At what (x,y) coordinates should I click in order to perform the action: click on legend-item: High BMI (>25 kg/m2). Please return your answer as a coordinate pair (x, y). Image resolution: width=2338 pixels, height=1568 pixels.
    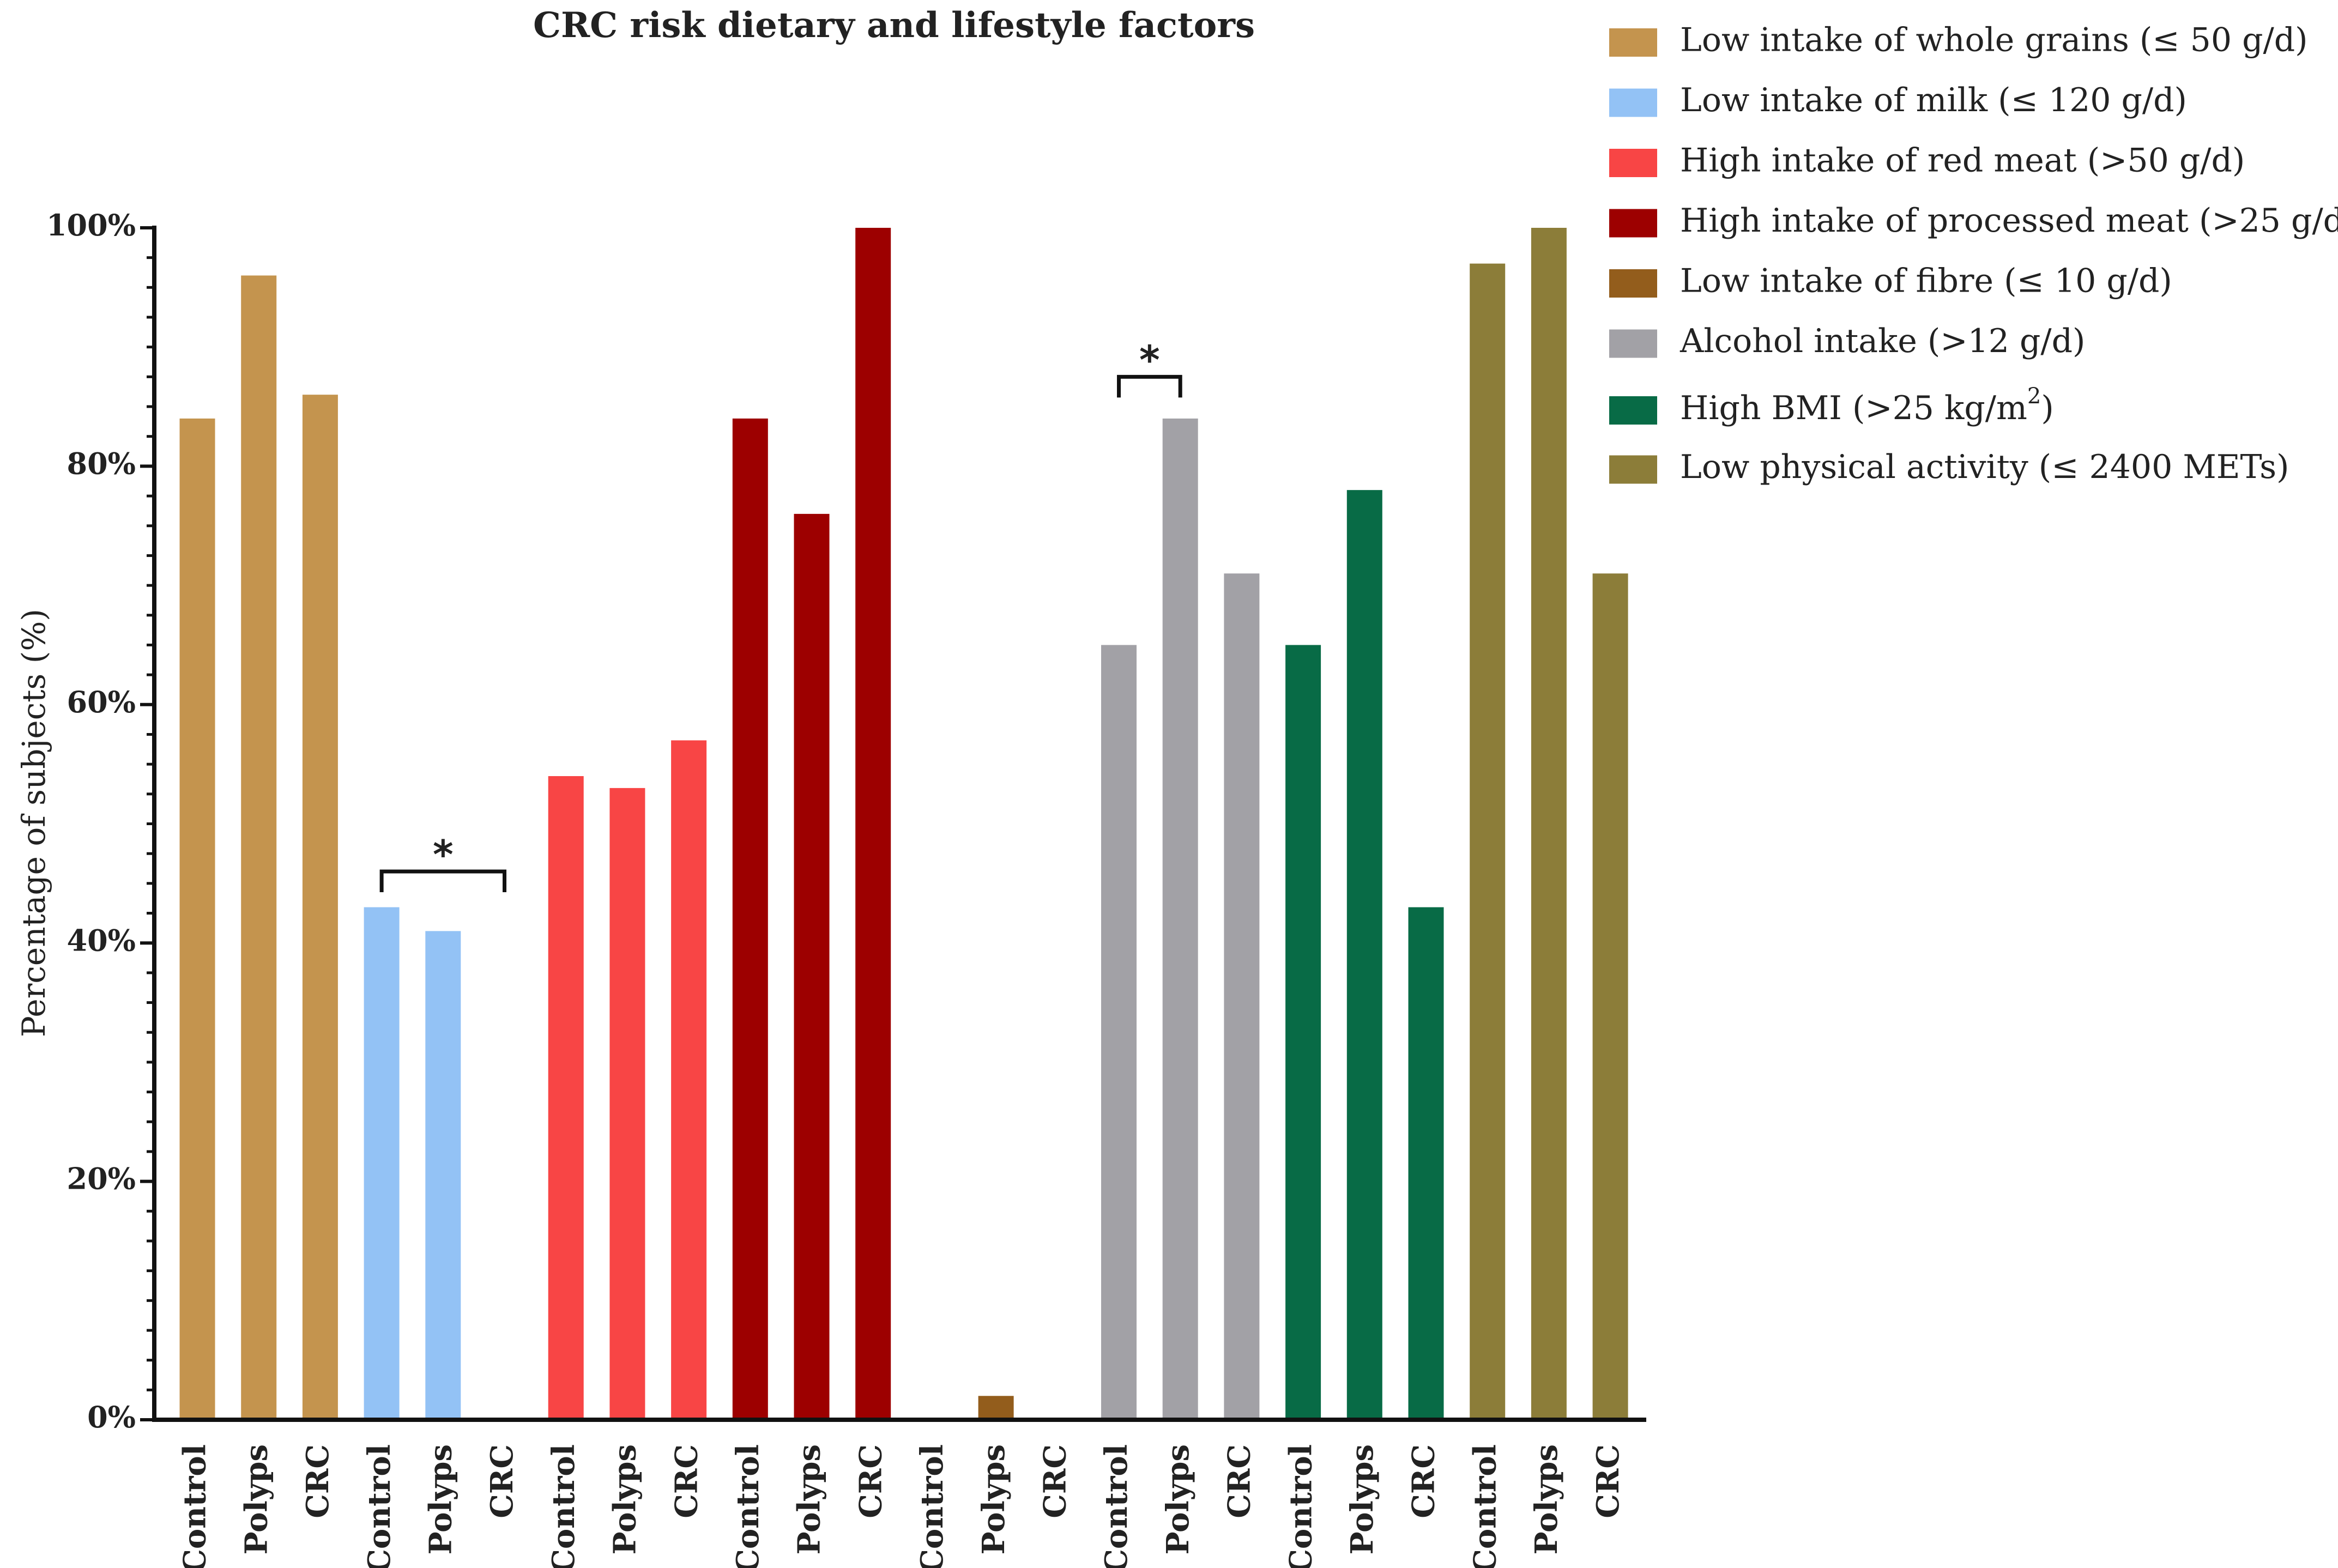
    Looking at the image, I should click on (1831, 405).